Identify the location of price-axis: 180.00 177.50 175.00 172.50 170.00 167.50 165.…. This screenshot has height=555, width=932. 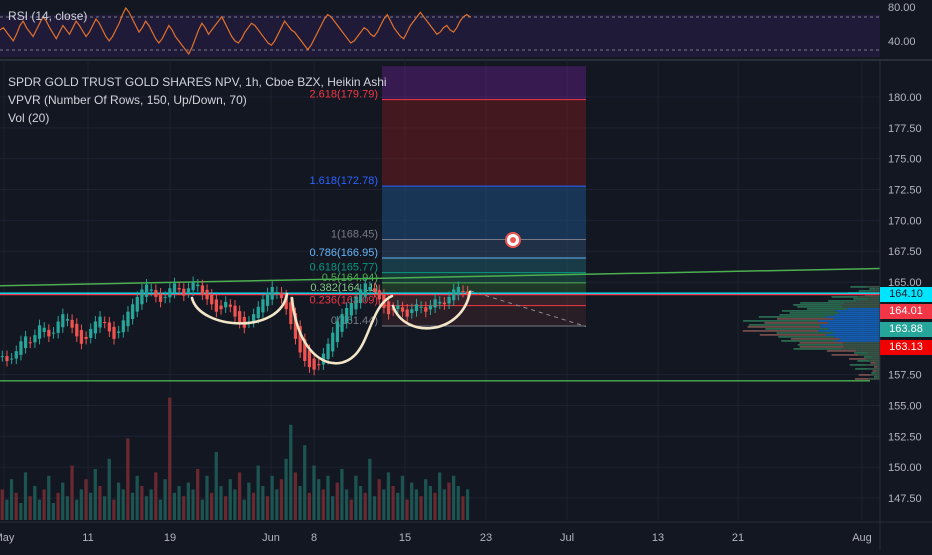
(905, 298).